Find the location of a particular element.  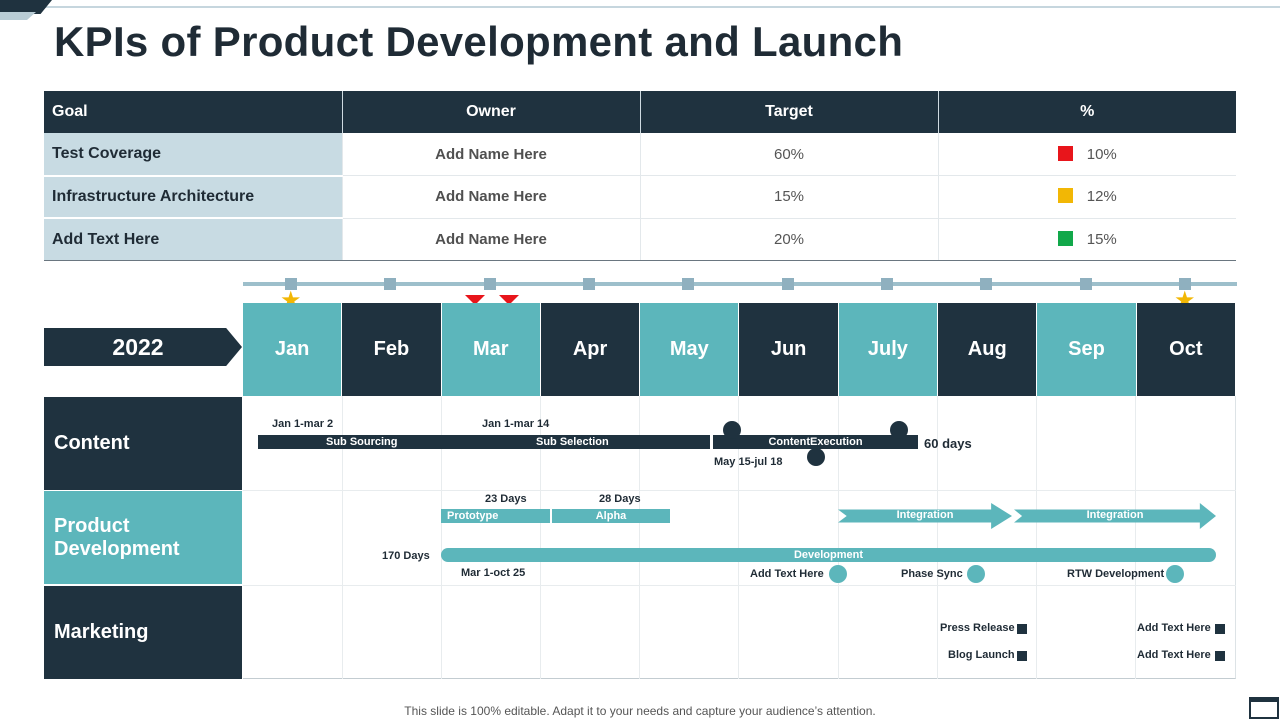

month-may: May is located at coordinates (690, 349).